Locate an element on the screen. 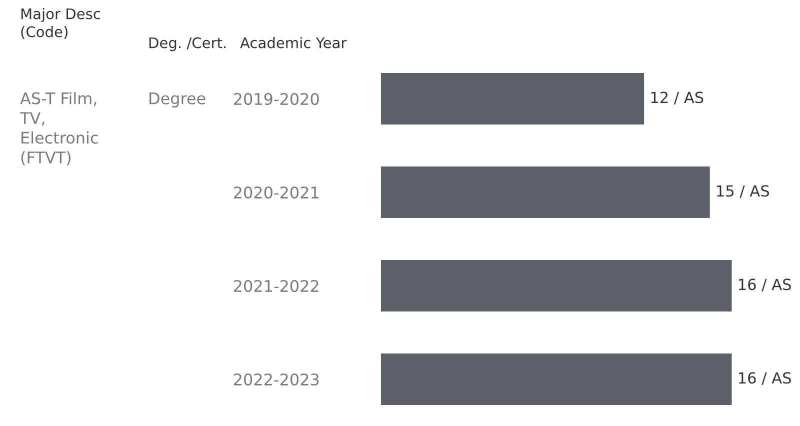 This screenshot has width=800, height=426. y-tick-label: 2022-2023 is located at coordinates (276, 379).